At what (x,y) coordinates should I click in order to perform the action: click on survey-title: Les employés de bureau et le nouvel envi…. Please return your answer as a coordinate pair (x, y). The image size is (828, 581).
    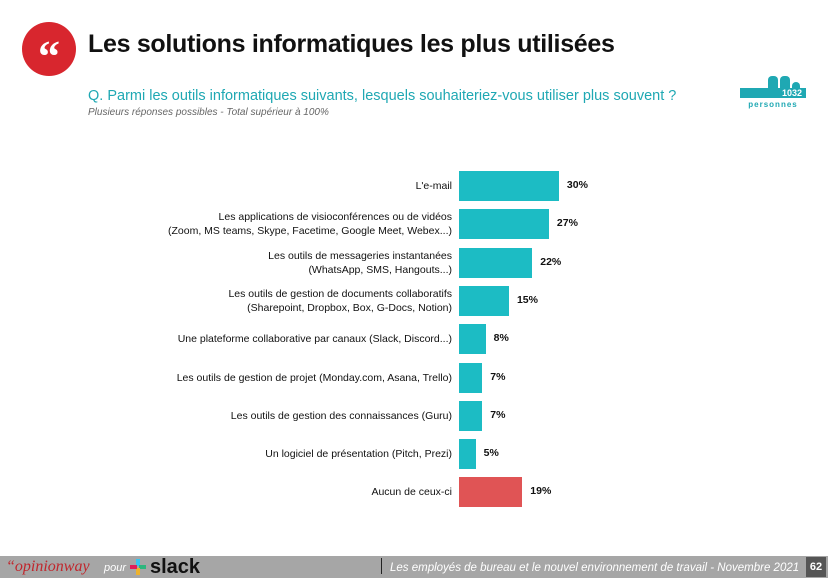
    Looking at the image, I should click on (595, 568).